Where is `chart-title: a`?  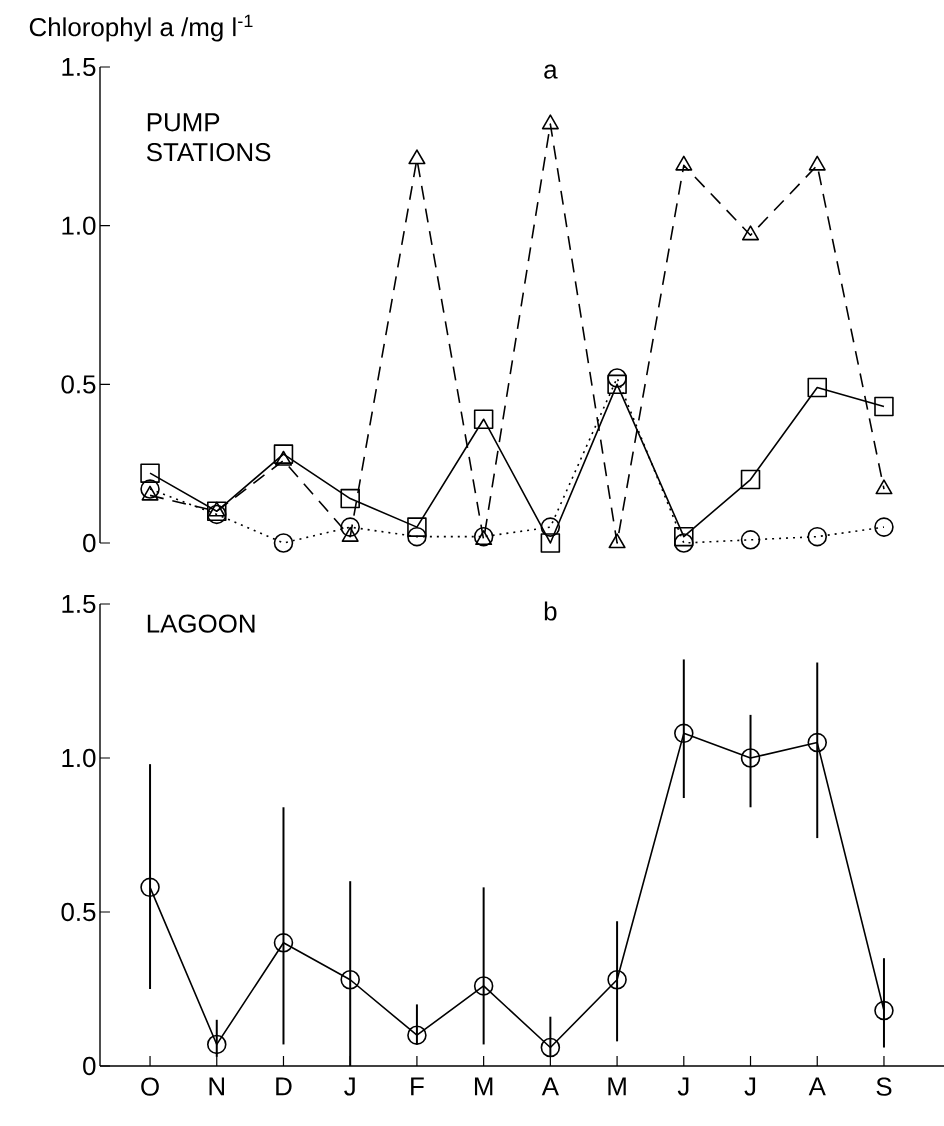 chart-title: a is located at coordinates (551, 71).